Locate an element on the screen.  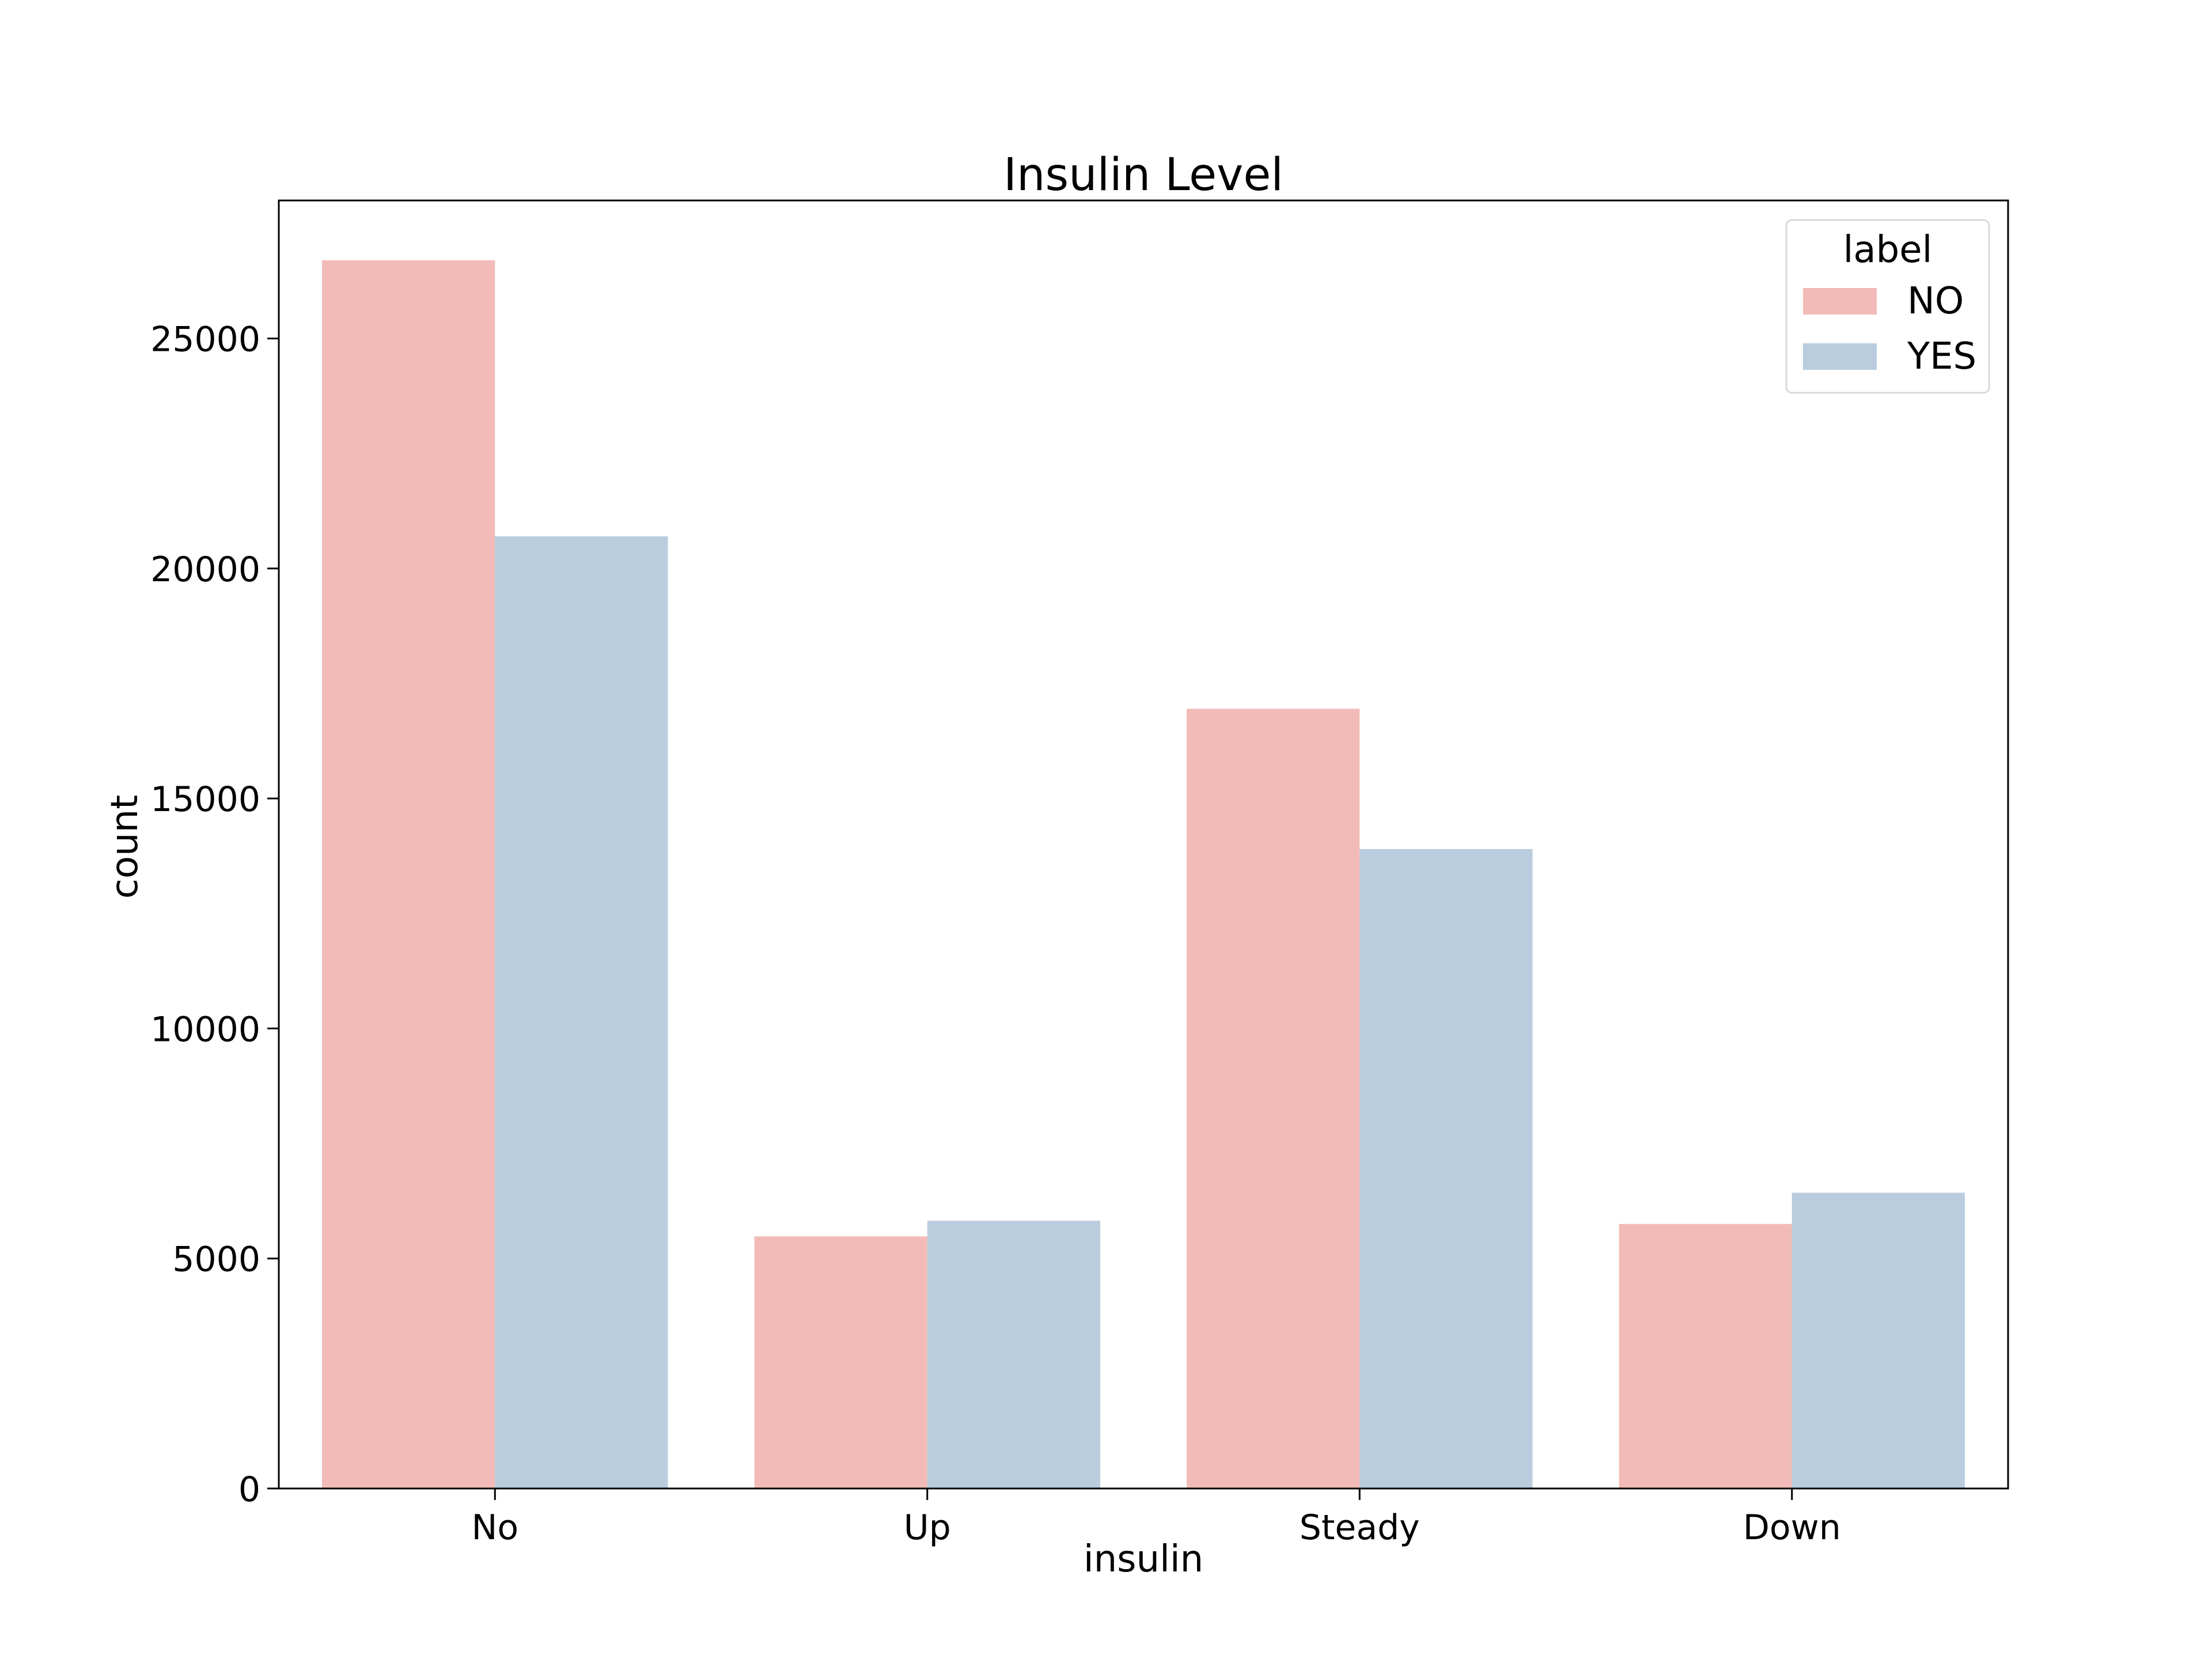
y-tick-label: 5000 is located at coordinates (216, 1260).